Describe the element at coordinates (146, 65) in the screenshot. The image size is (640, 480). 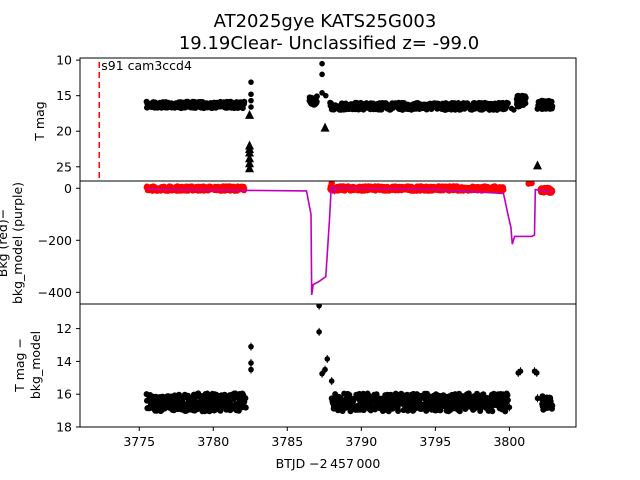
I see `sector-label: s91 cam3ccd4` at that location.